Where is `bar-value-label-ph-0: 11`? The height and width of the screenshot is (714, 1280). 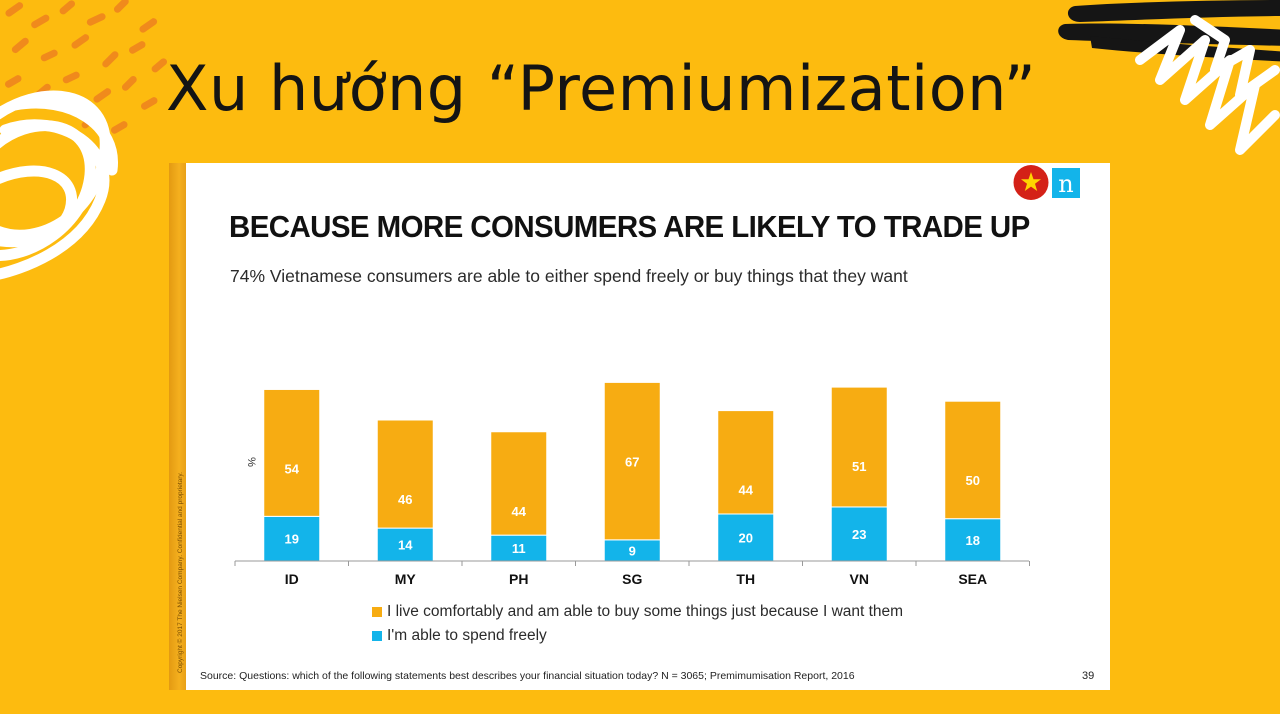 bar-value-label-ph-0: 11 is located at coordinates (519, 548).